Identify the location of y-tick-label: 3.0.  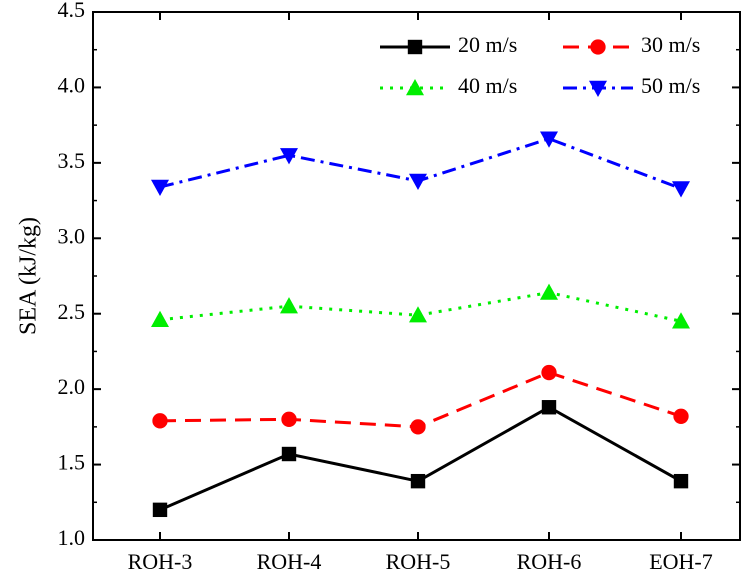
(72, 235).